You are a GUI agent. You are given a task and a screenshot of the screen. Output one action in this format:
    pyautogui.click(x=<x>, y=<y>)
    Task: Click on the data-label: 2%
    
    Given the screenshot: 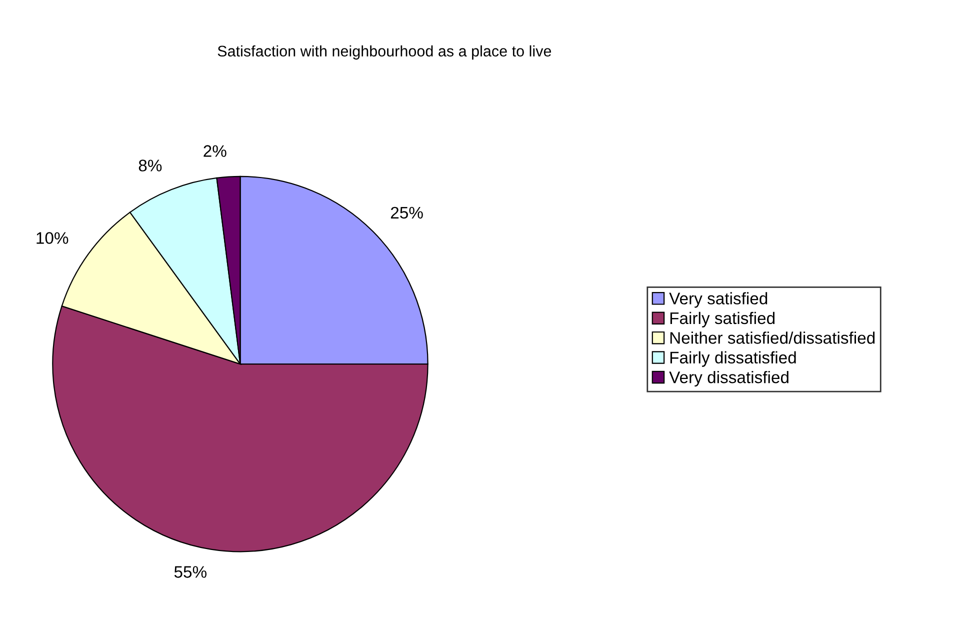 What is the action you would take?
    pyautogui.click(x=215, y=151)
    